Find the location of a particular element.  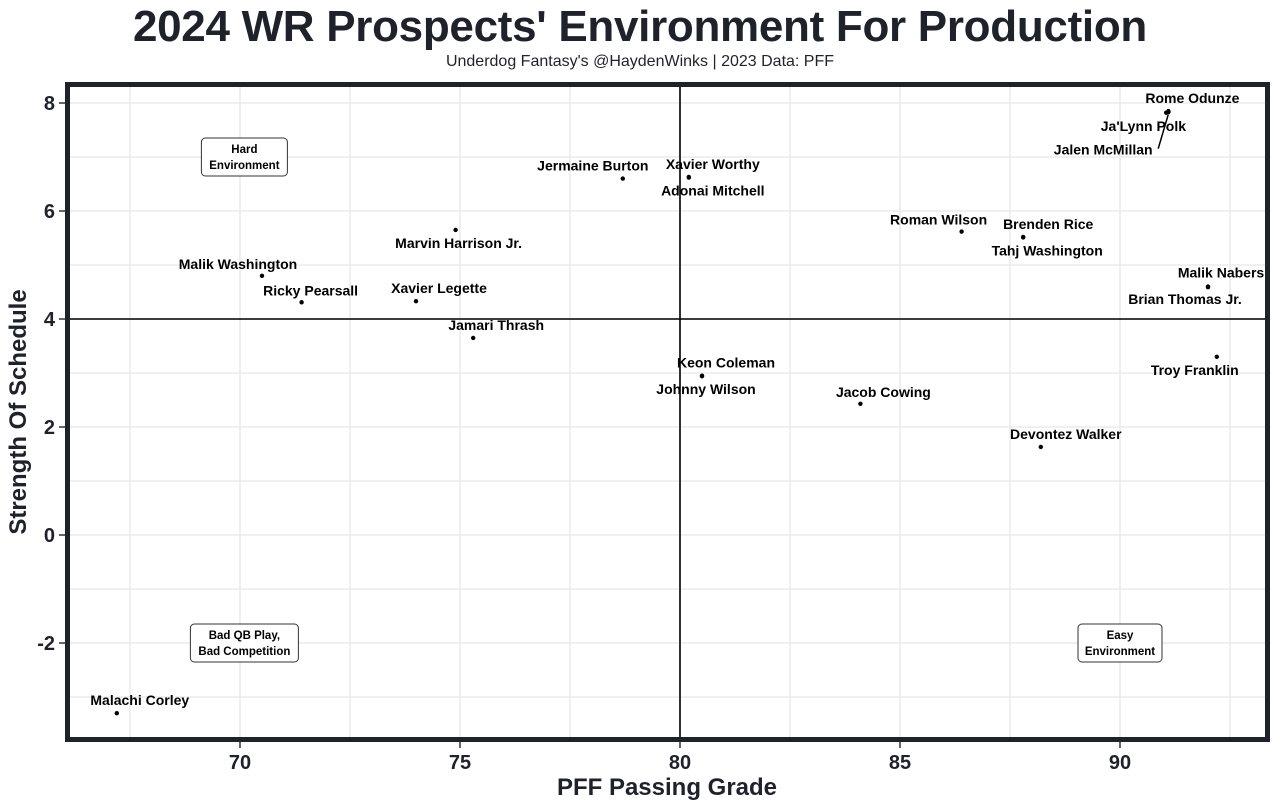

x-tick-label: 80 is located at coordinates (680, 763).